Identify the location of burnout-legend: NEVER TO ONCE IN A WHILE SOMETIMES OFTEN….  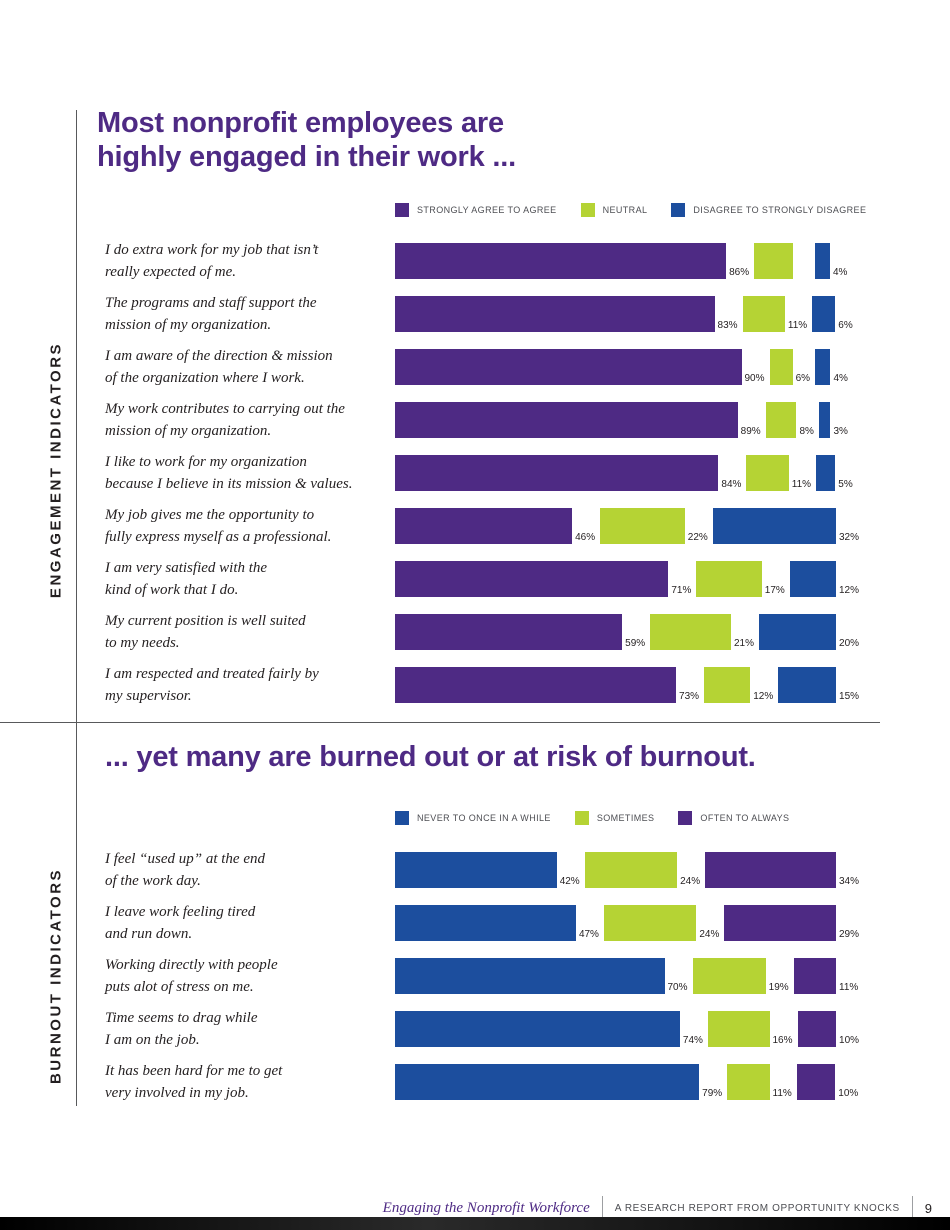
(604, 818).